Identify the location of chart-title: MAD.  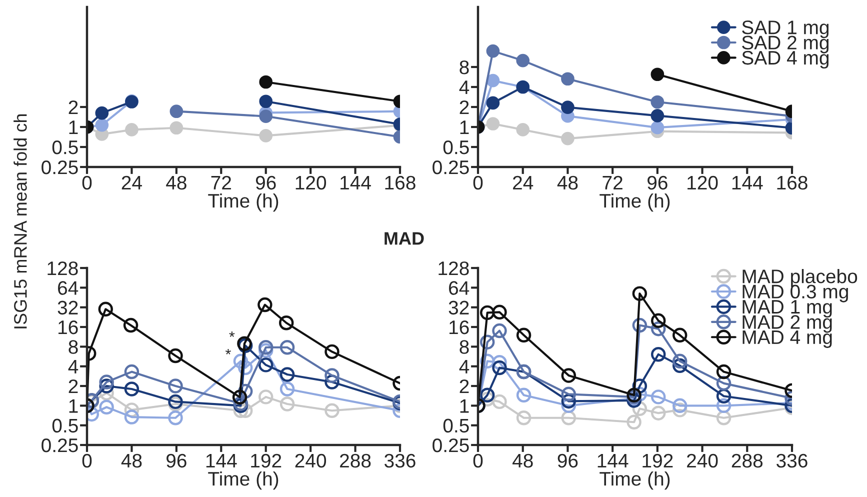
(404, 238).